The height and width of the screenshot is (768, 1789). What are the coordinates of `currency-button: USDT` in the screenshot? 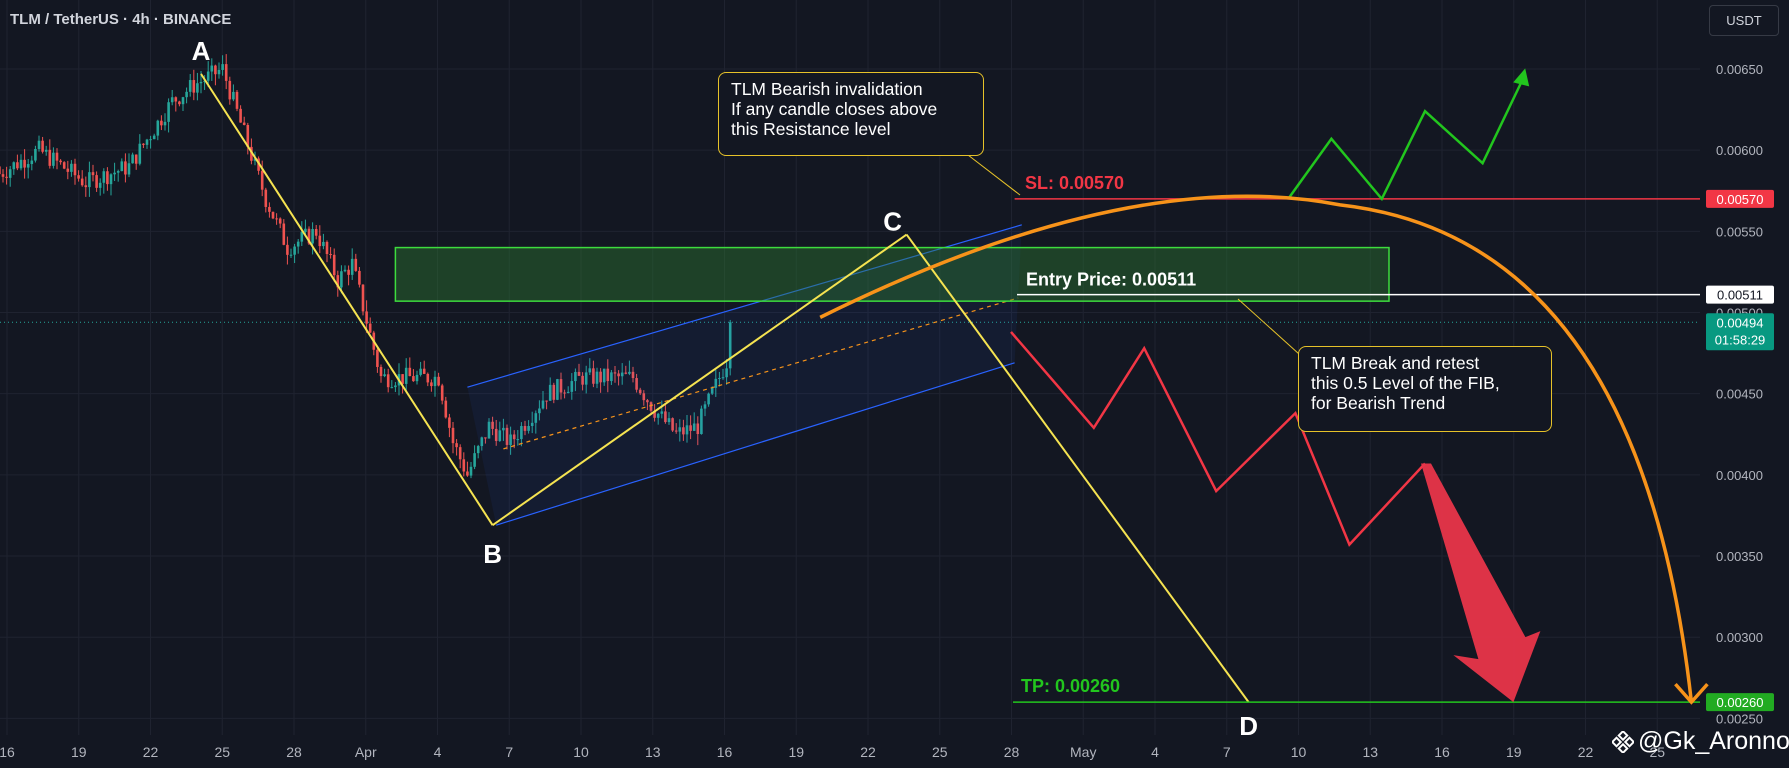 It's located at (1744, 20).